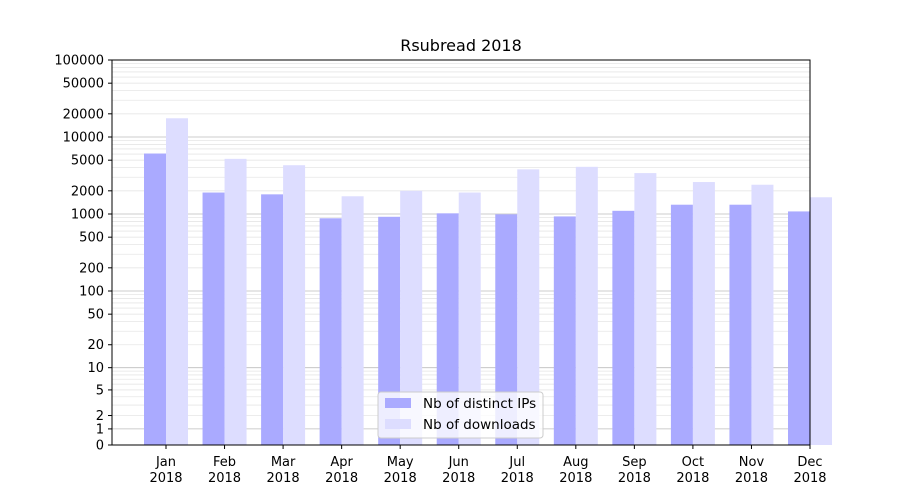 The height and width of the screenshot is (500, 900). What do you see at coordinates (809, 462) in the screenshot?
I see `x-tick-label-month: Dec` at bounding box center [809, 462].